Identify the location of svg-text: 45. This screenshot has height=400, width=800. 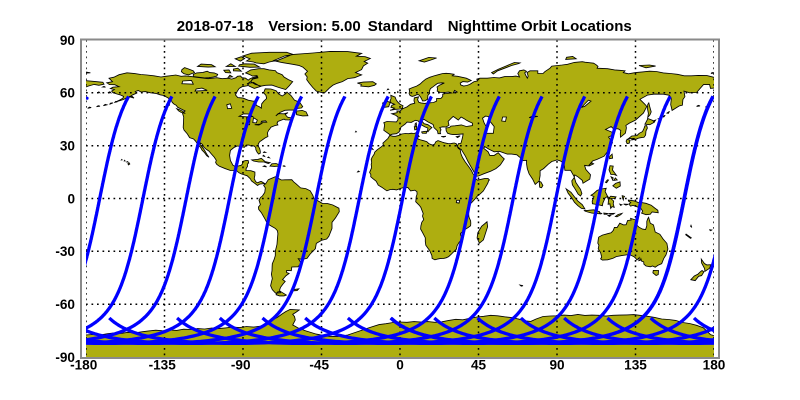
(479, 364).